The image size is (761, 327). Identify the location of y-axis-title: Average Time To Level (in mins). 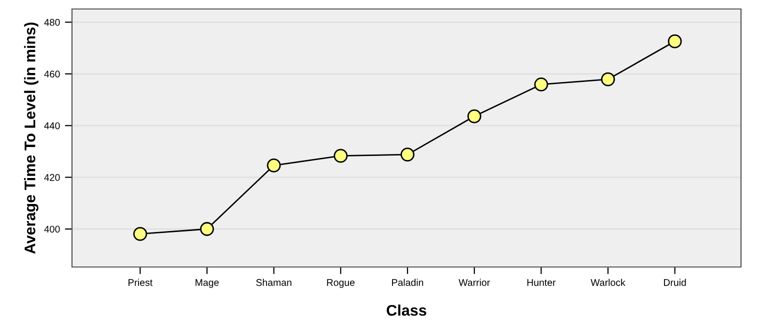
(31, 138).